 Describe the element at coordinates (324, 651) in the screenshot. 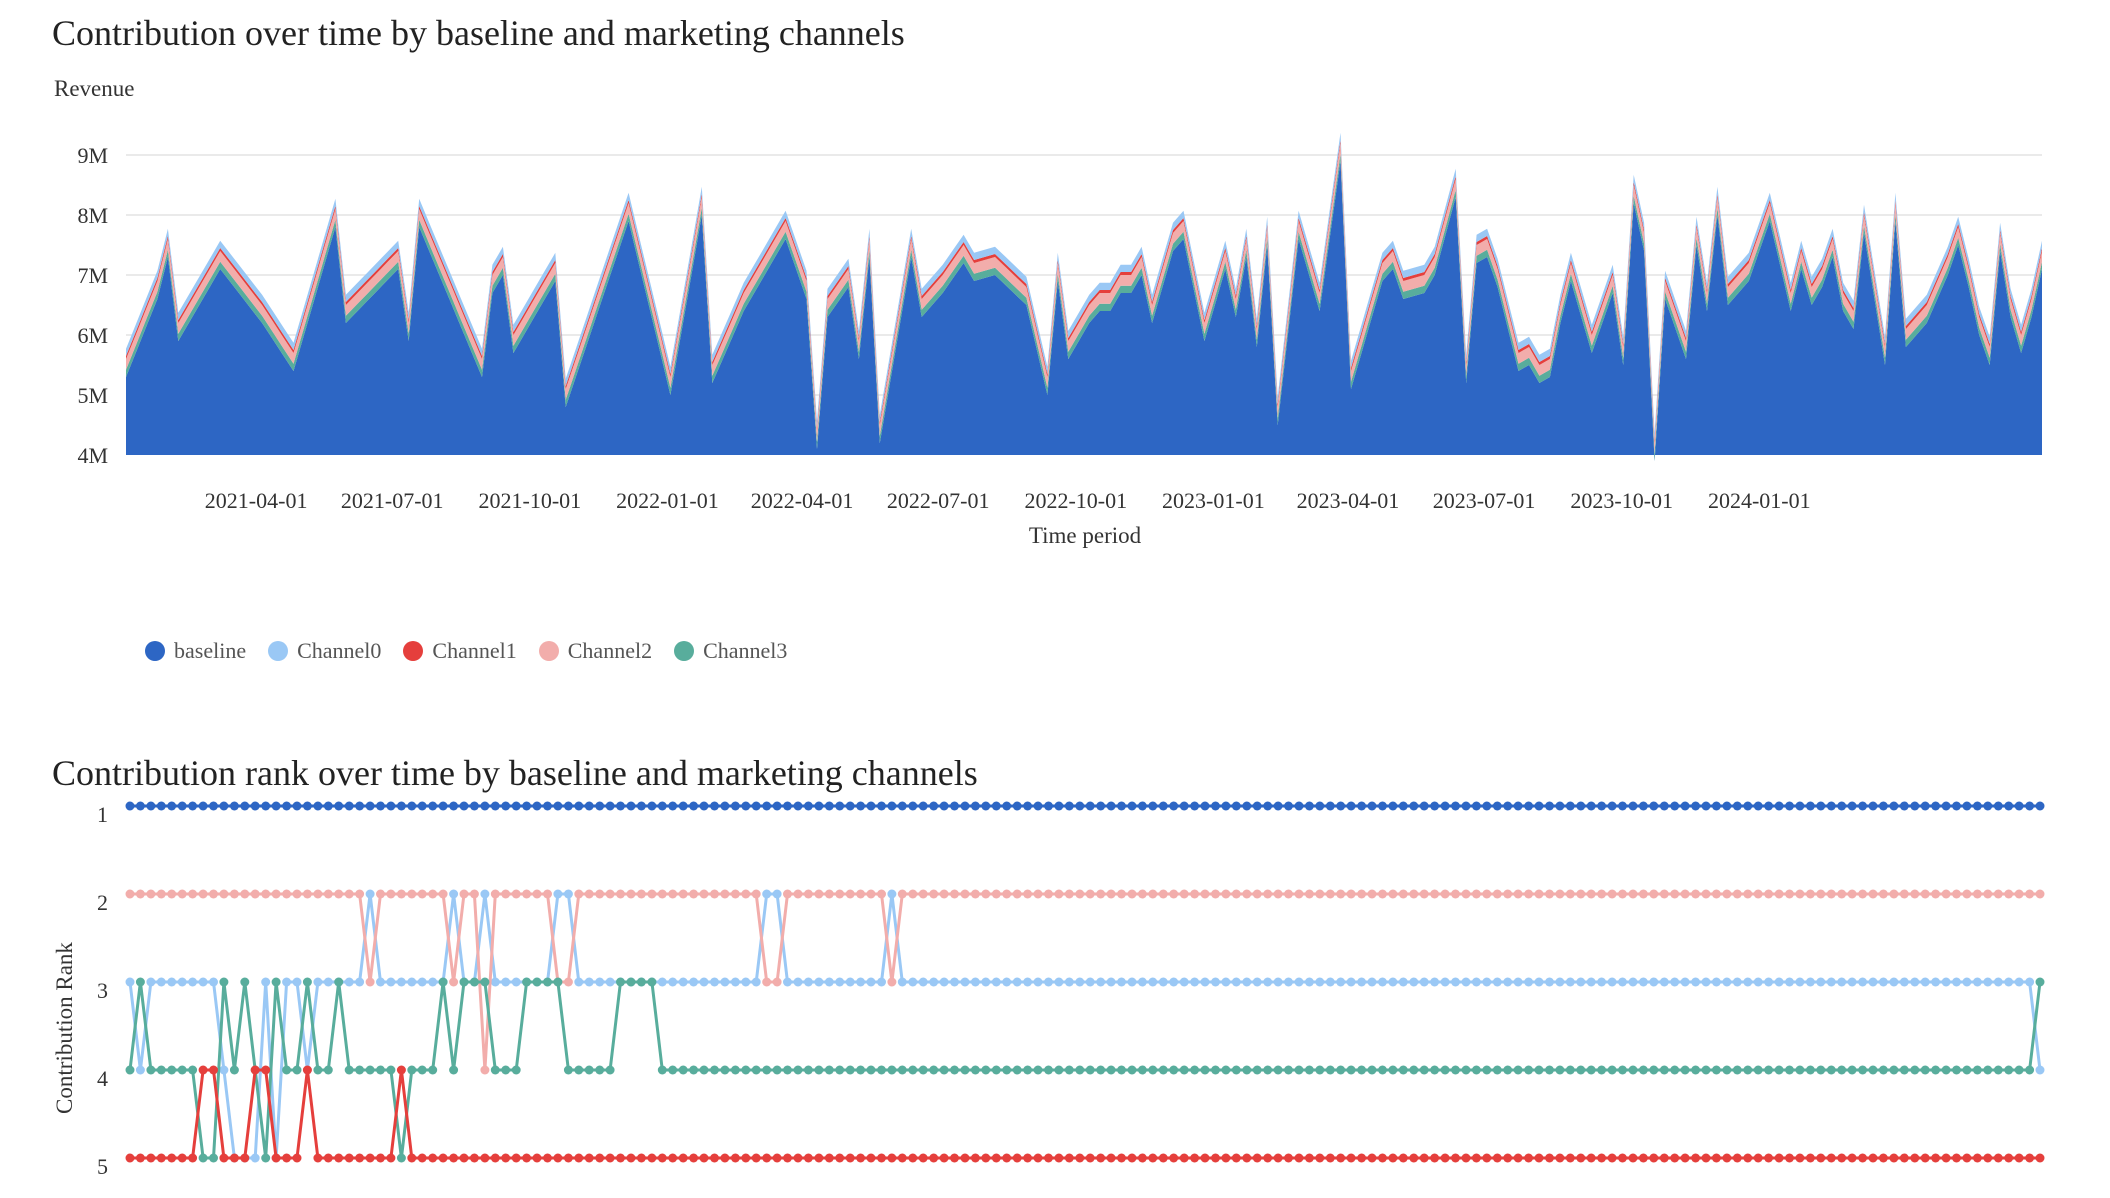

I see `legend-item-channel0: Channel0` at that location.